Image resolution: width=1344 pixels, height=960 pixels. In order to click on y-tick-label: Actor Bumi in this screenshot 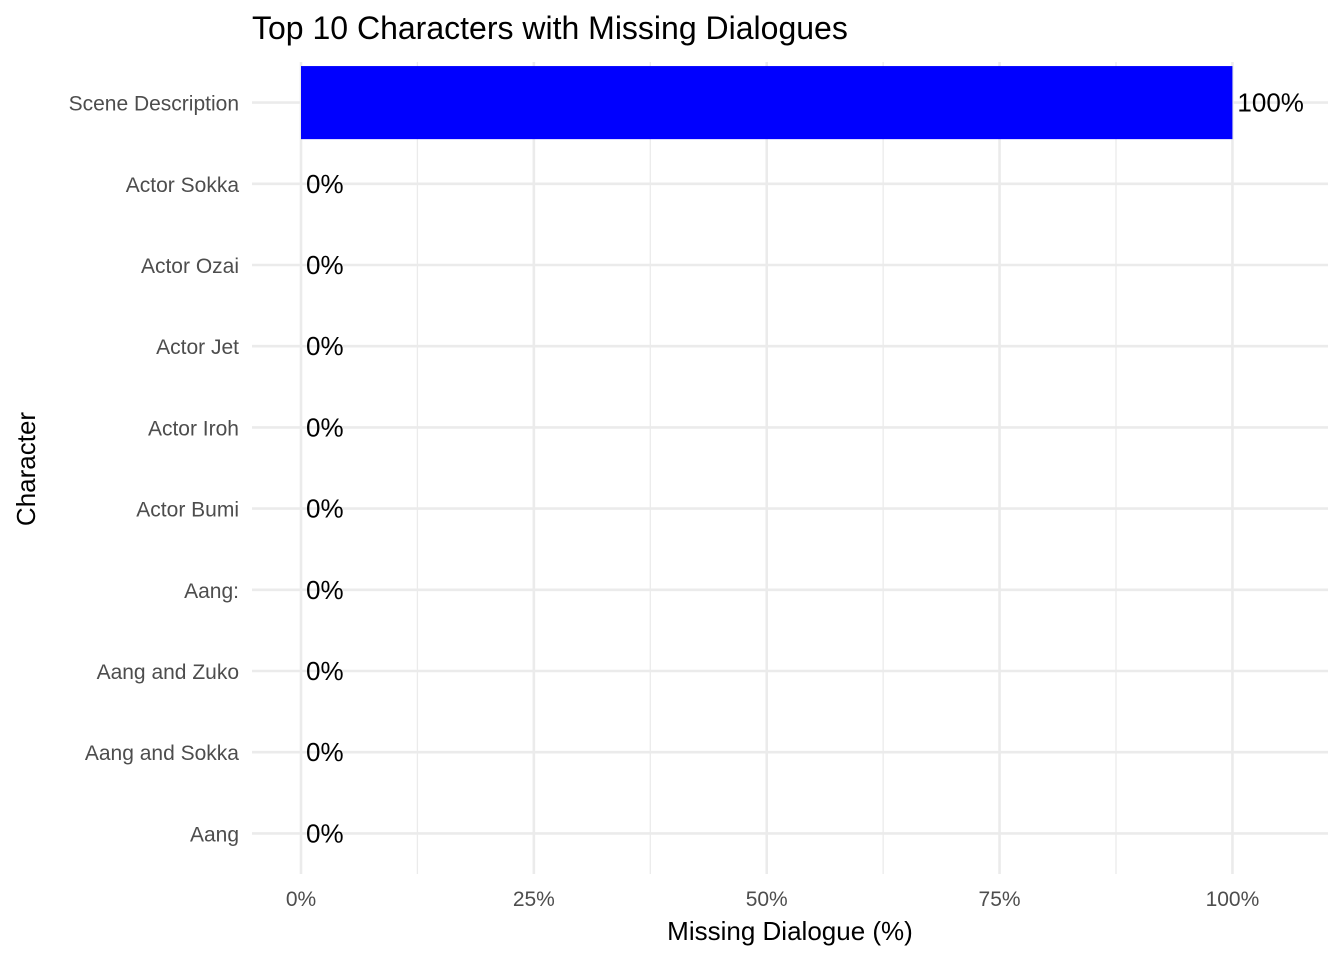, I will do `click(187, 510)`.